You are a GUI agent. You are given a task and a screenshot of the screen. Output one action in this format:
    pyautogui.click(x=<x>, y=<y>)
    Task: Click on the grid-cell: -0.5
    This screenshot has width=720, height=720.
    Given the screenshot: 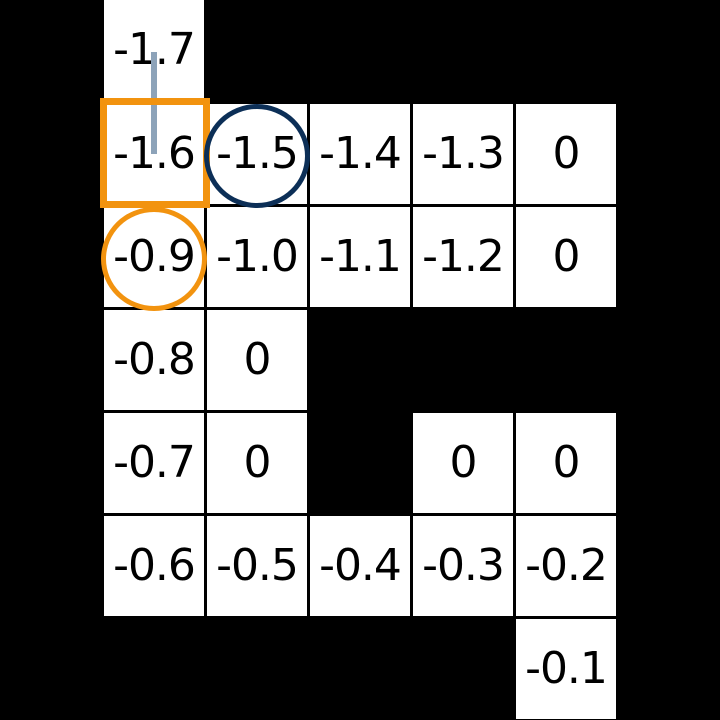 What is the action you would take?
    pyautogui.click(x=257, y=566)
    